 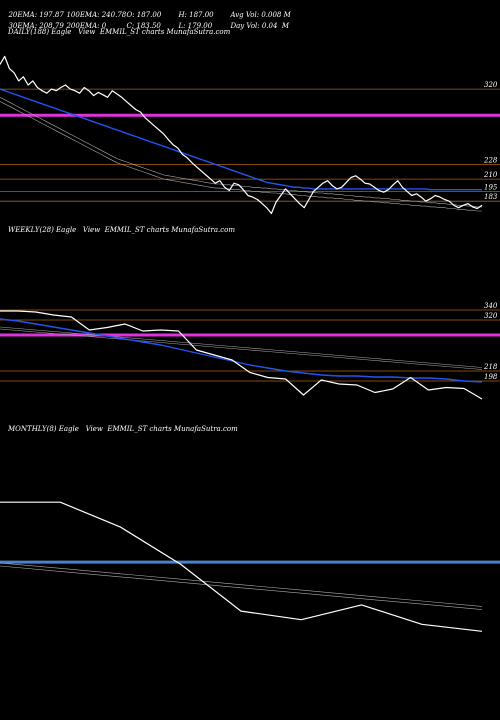 What do you see at coordinates (491, 316) in the screenshot?
I see `weekly-level-label-320: 320` at bounding box center [491, 316].